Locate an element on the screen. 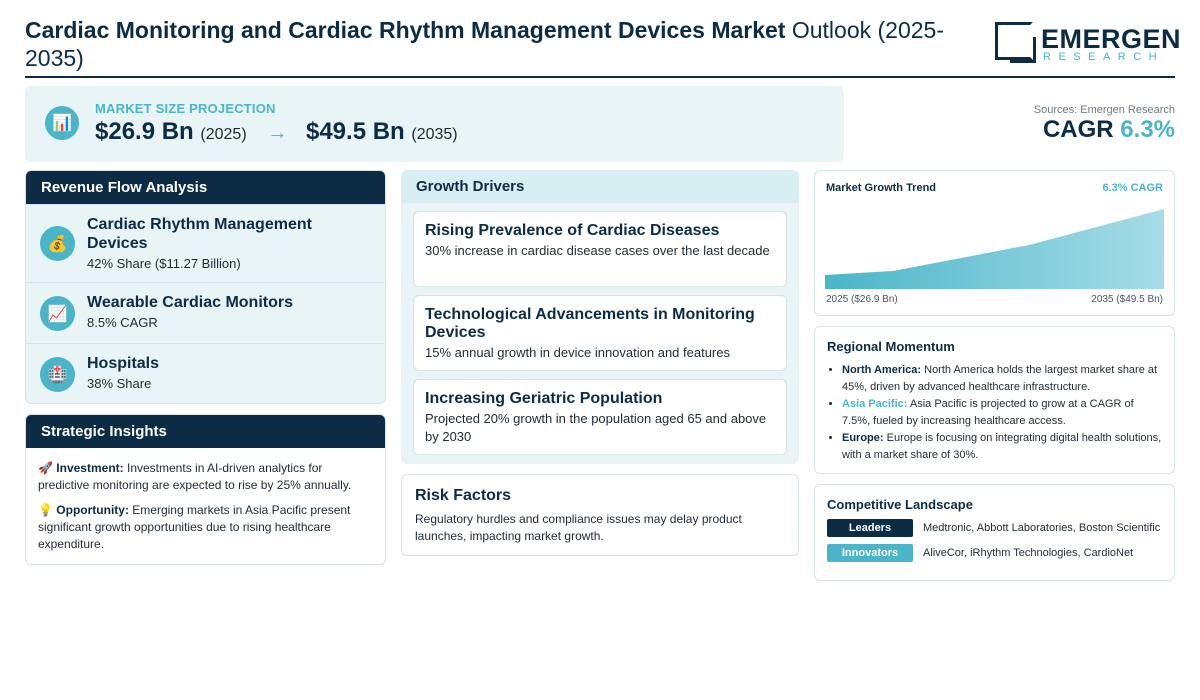 This screenshot has width=1200, height=700. trend-area is located at coordinates (994, 249).